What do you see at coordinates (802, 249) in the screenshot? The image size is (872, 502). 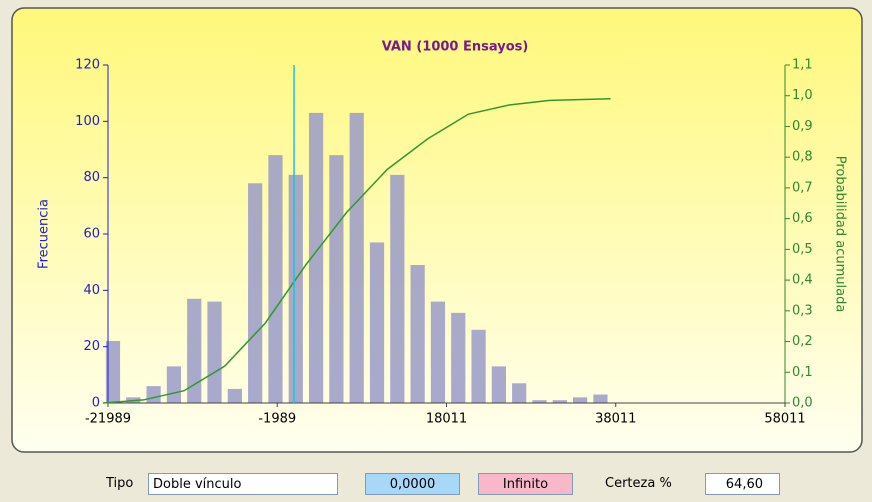 I see `y2-tick-label: 0,5` at bounding box center [802, 249].